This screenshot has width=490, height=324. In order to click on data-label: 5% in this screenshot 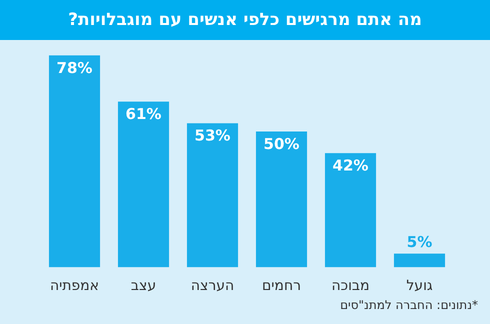, I will do `click(419, 242)`.